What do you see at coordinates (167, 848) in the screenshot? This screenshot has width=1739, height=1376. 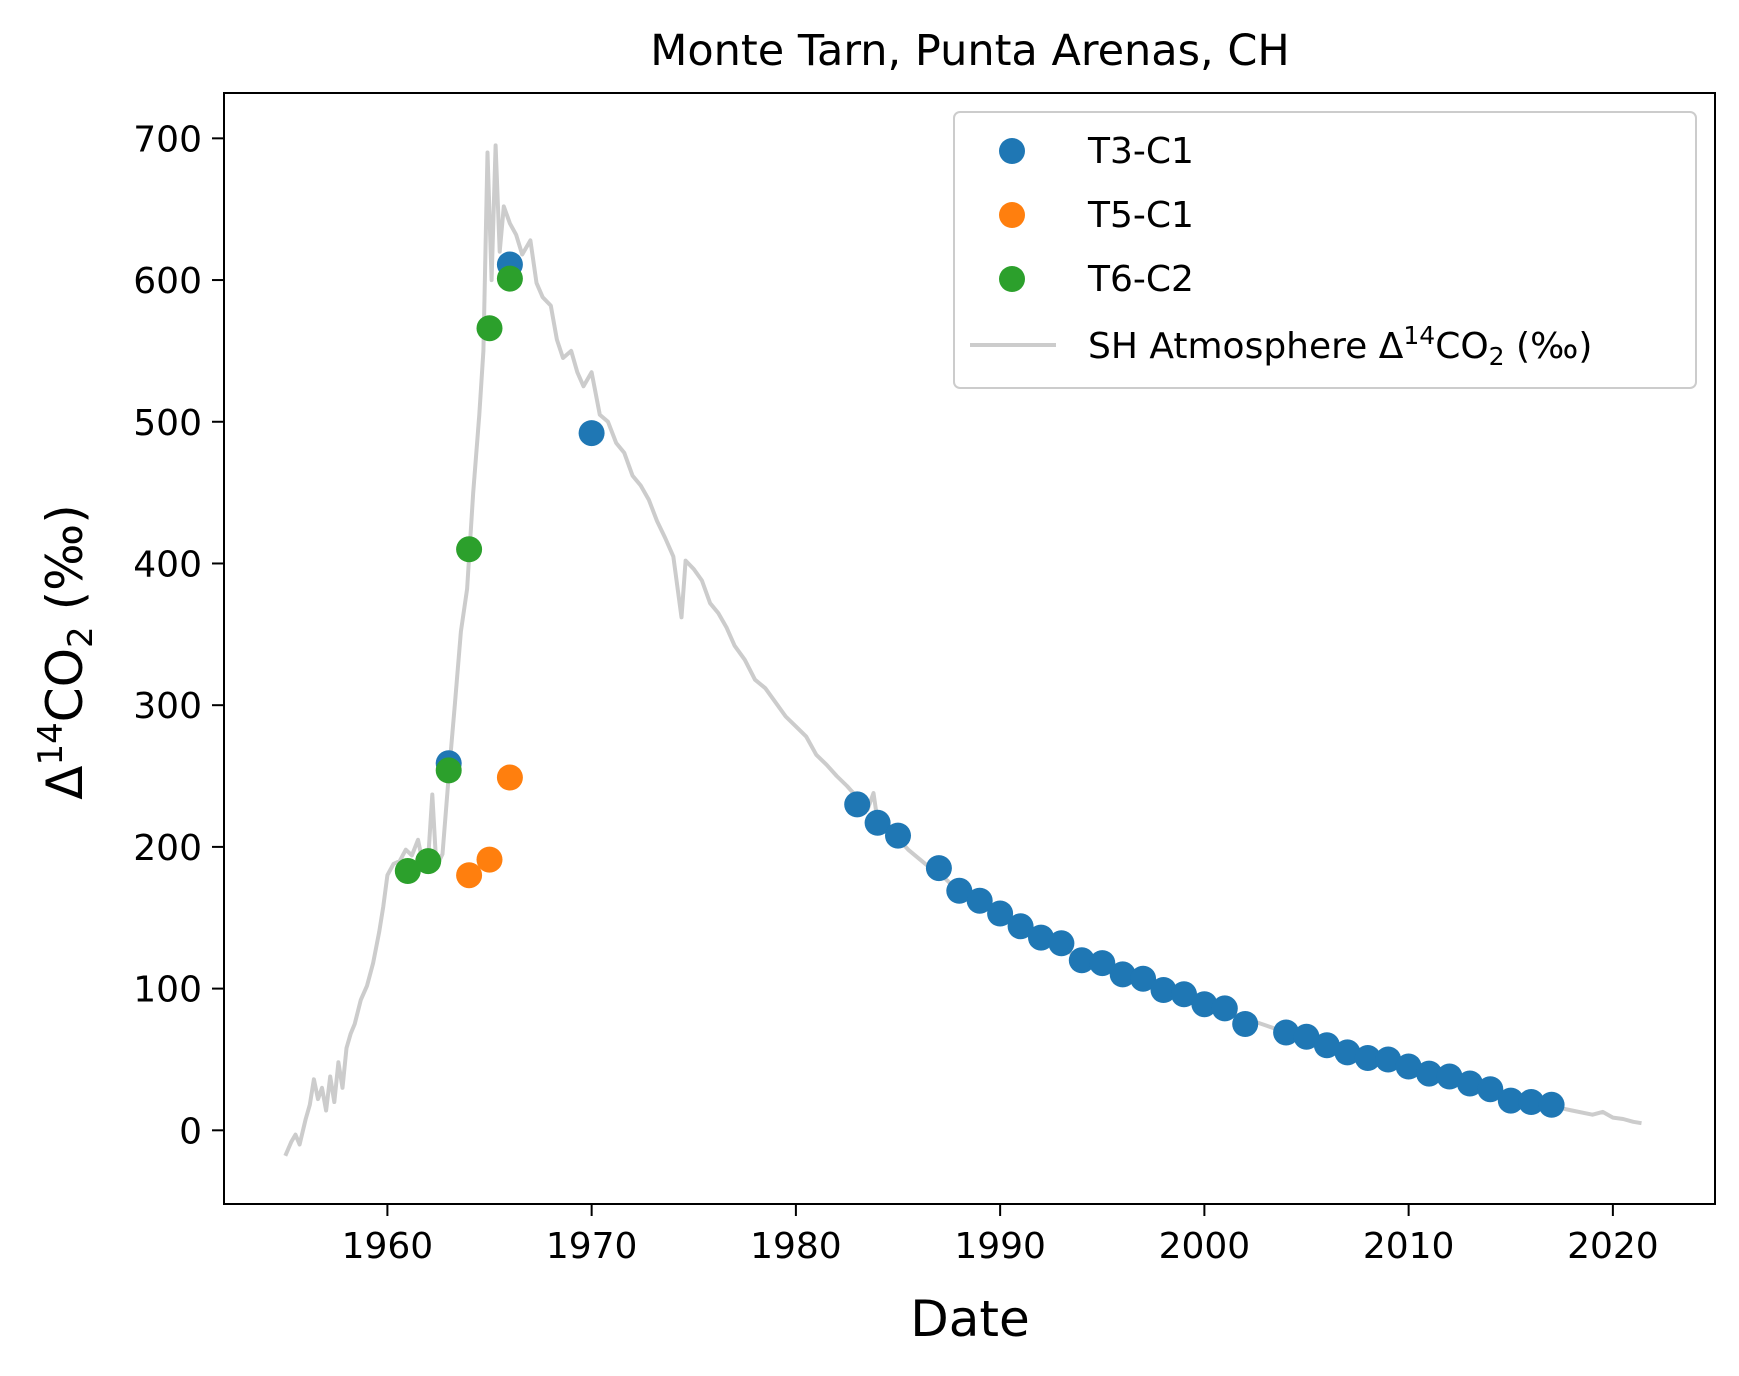 I see `y-tick-label-200: 200` at bounding box center [167, 848].